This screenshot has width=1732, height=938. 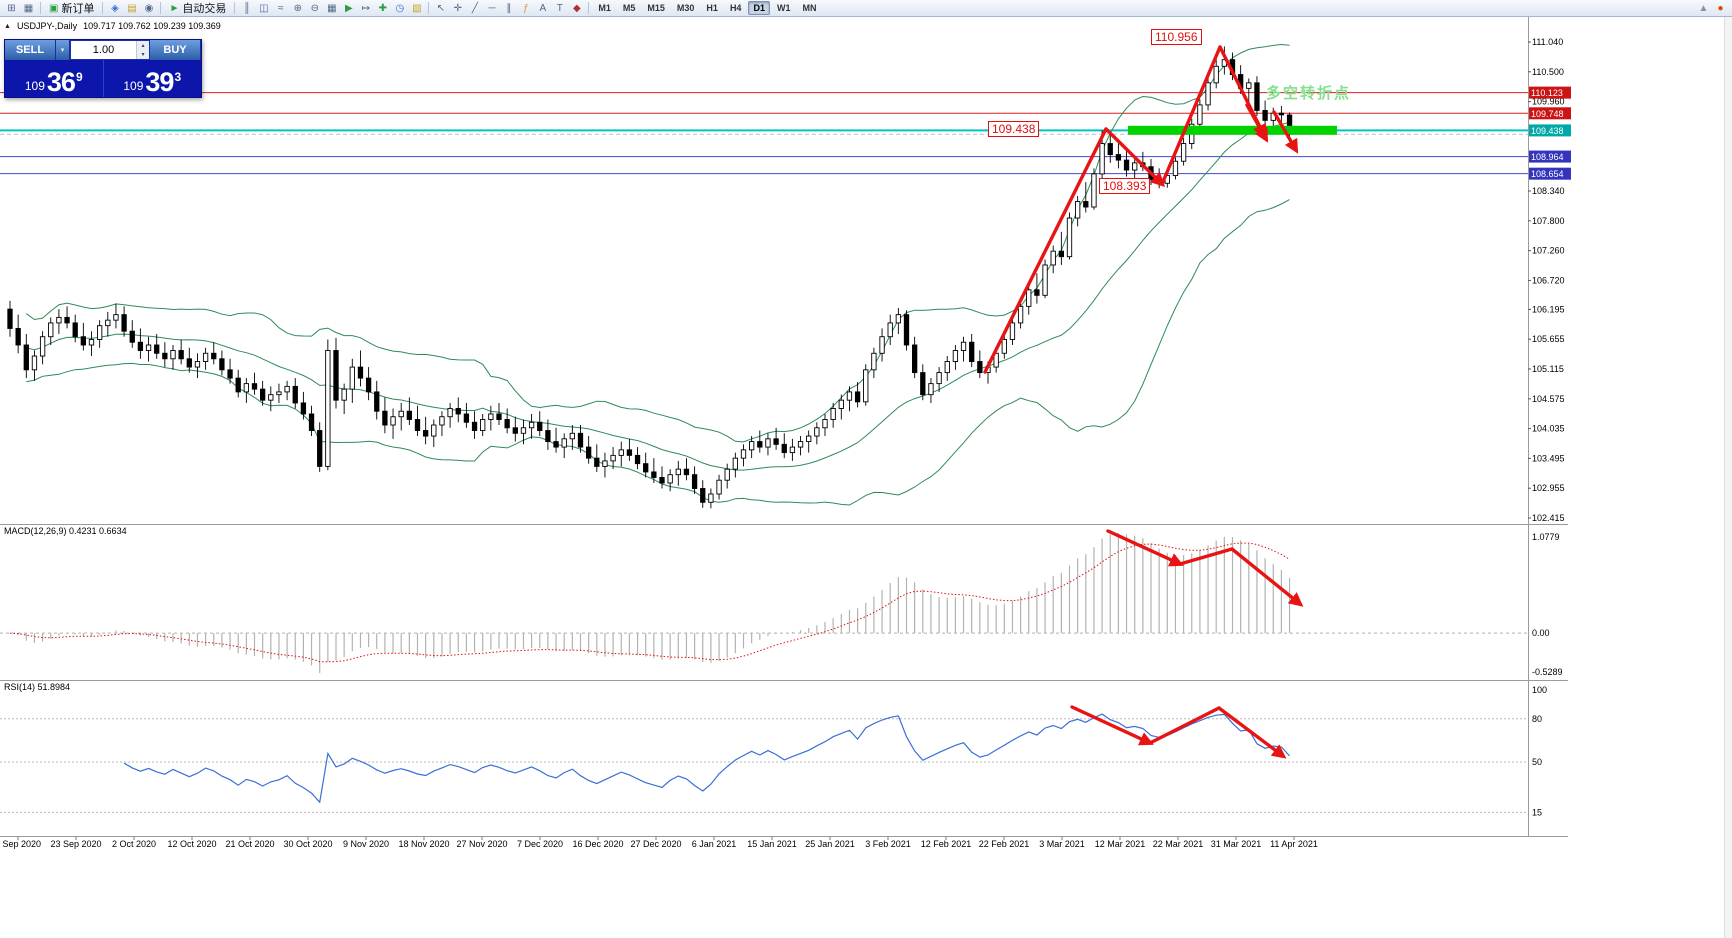 I want to click on price-label-flag: 109.438, so click(x=1014, y=129).